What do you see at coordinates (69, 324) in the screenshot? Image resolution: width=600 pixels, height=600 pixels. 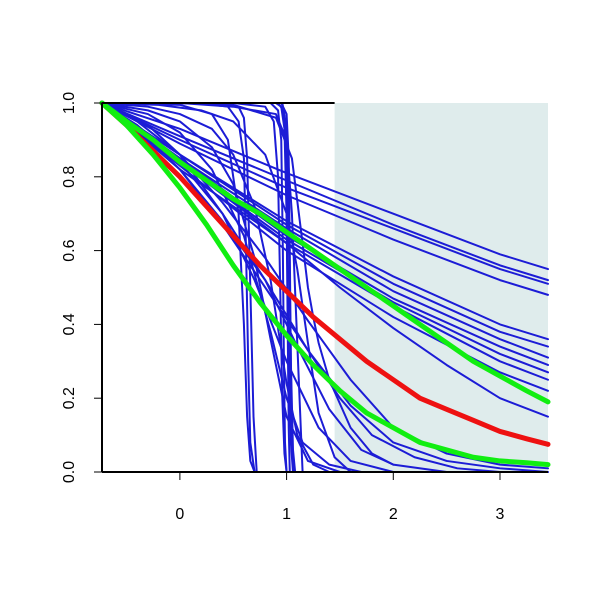 I see `y-tick-label-2: 0.4` at bounding box center [69, 324].